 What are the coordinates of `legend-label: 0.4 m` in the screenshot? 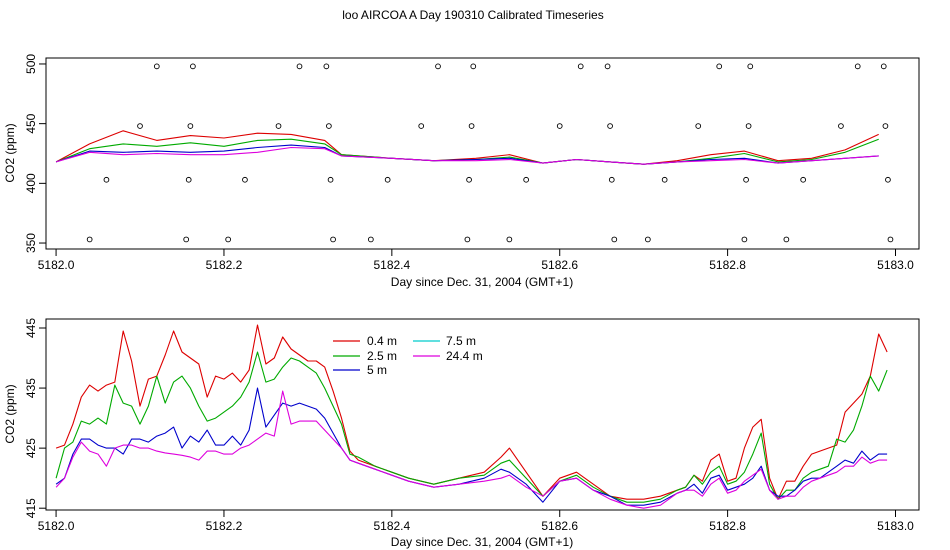 It's located at (382, 341).